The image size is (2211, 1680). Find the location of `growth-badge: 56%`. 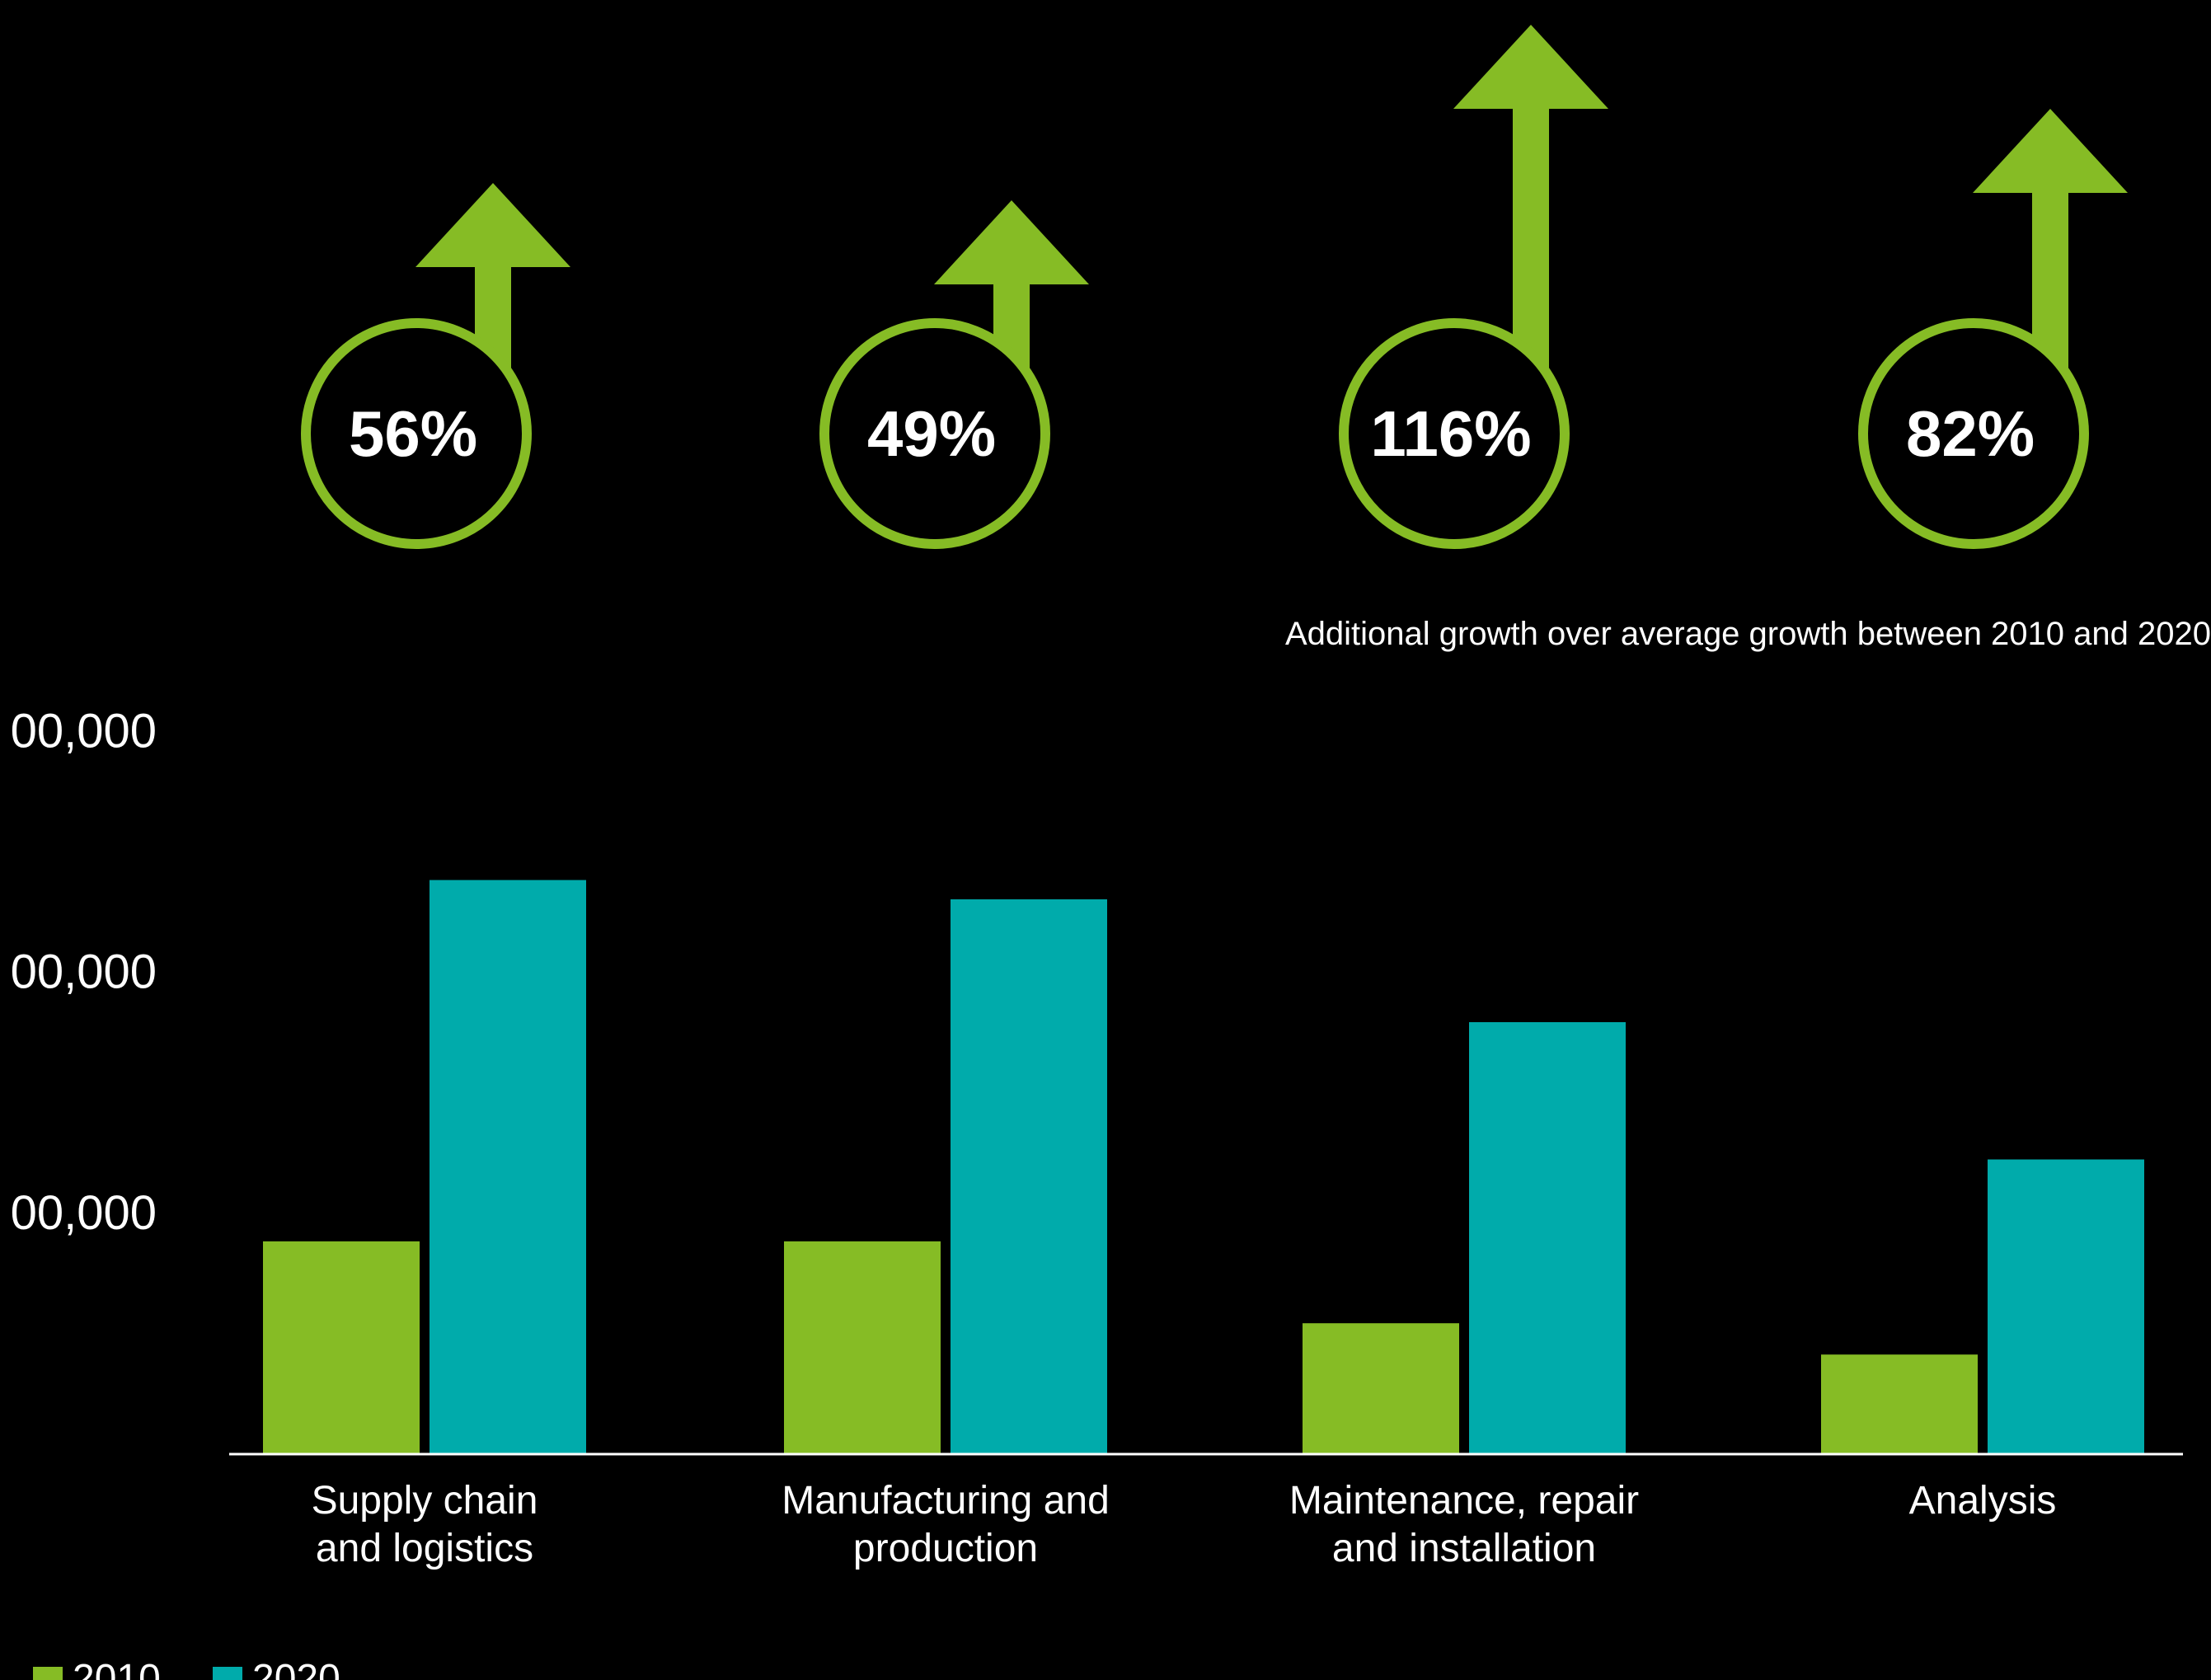

growth-badge: 56% is located at coordinates (435, 366).